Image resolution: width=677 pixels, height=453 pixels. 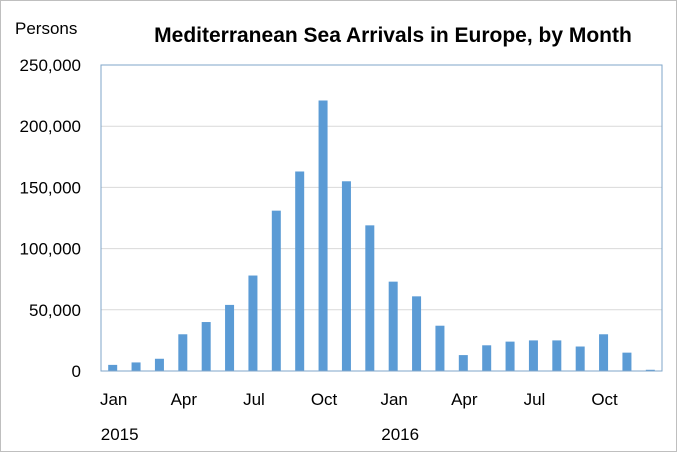 I want to click on y-tick-label: 0, so click(x=76, y=371).